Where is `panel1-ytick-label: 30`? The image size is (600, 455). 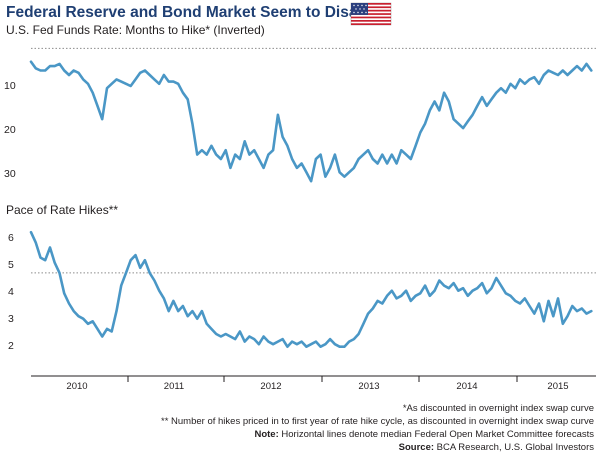
panel1-ytick-label: 30 is located at coordinates (10, 174).